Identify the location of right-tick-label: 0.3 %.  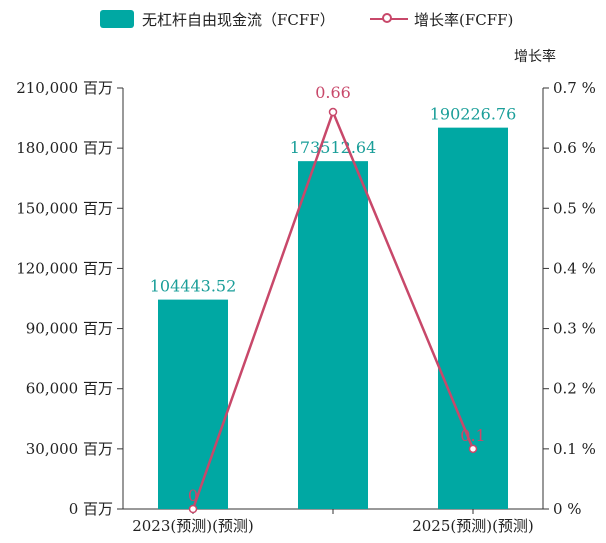
(574, 329).